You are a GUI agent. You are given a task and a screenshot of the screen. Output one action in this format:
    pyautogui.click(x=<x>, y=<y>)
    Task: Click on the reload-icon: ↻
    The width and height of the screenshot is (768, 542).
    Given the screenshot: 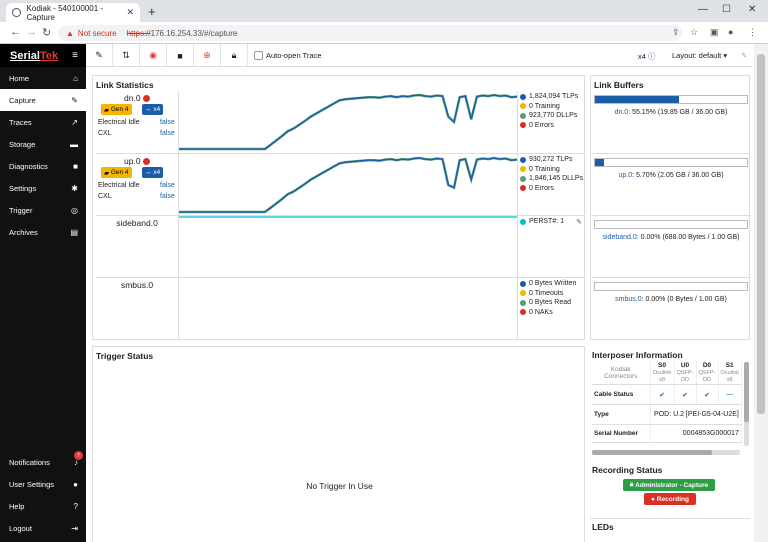 What is the action you would take?
    pyautogui.click(x=47, y=33)
    